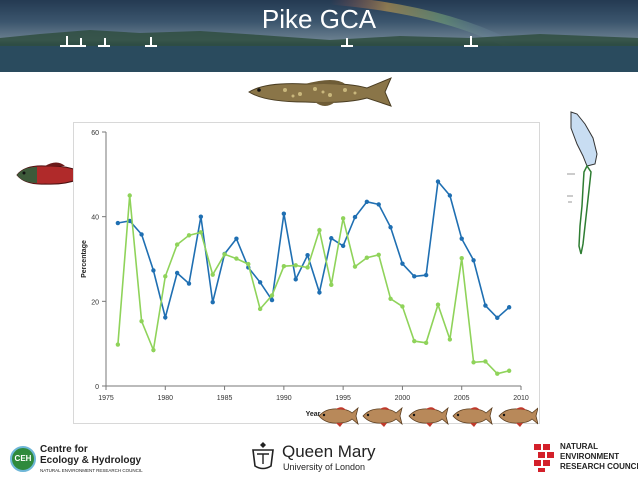 The height and width of the screenshot is (478, 638). I want to click on x-tick-label: 2010, so click(521, 398).